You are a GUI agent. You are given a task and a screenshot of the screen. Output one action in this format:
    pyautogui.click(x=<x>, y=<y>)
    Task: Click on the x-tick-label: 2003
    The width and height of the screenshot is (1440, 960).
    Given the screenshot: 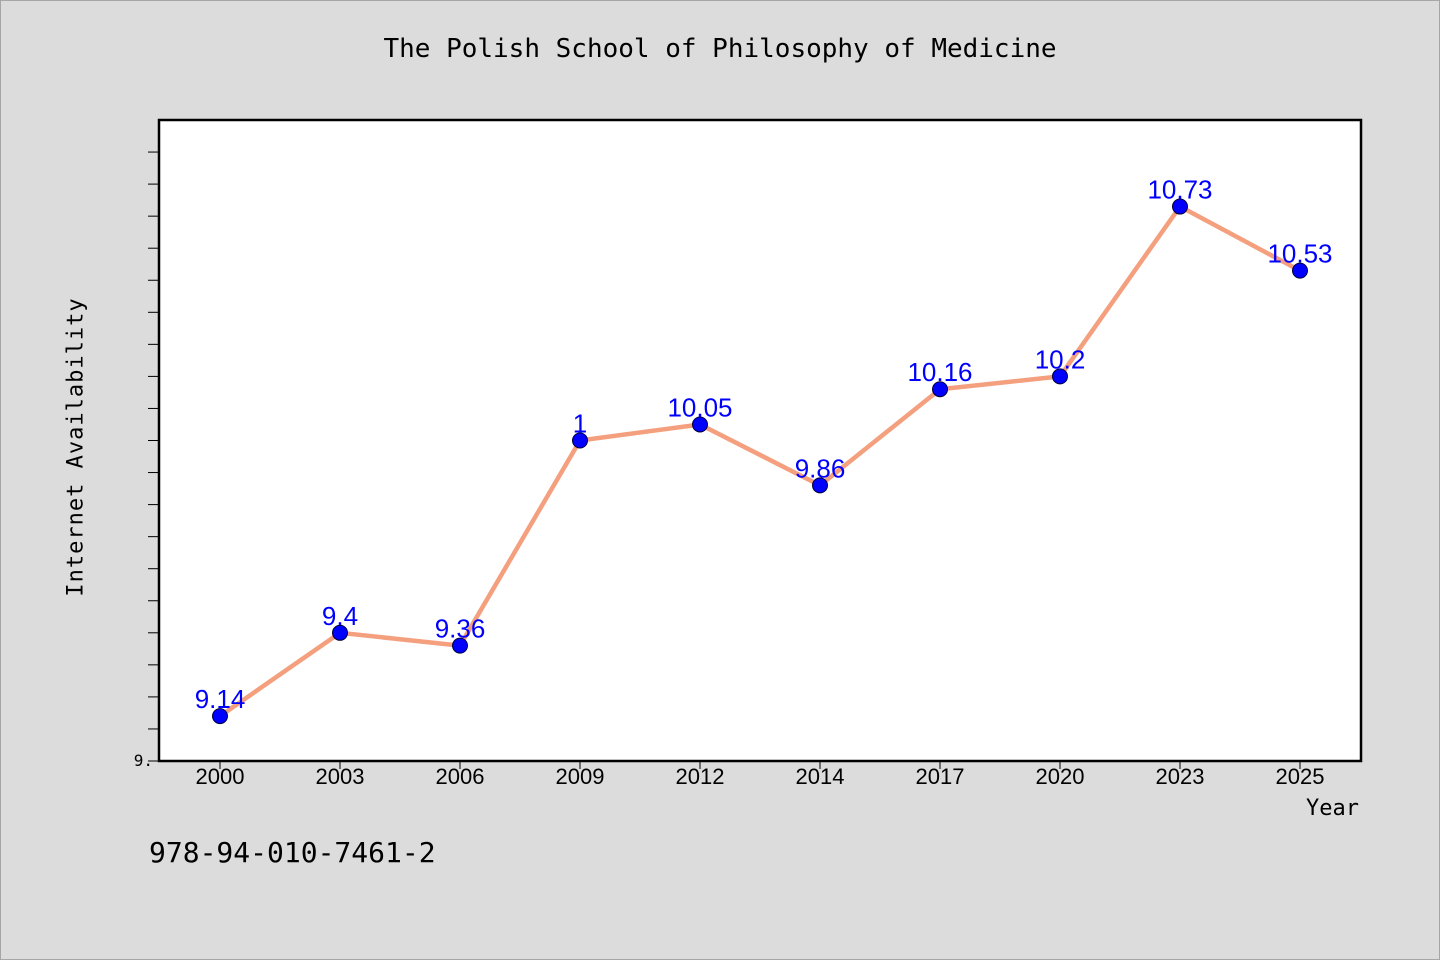 What is the action you would take?
    pyautogui.click(x=340, y=776)
    